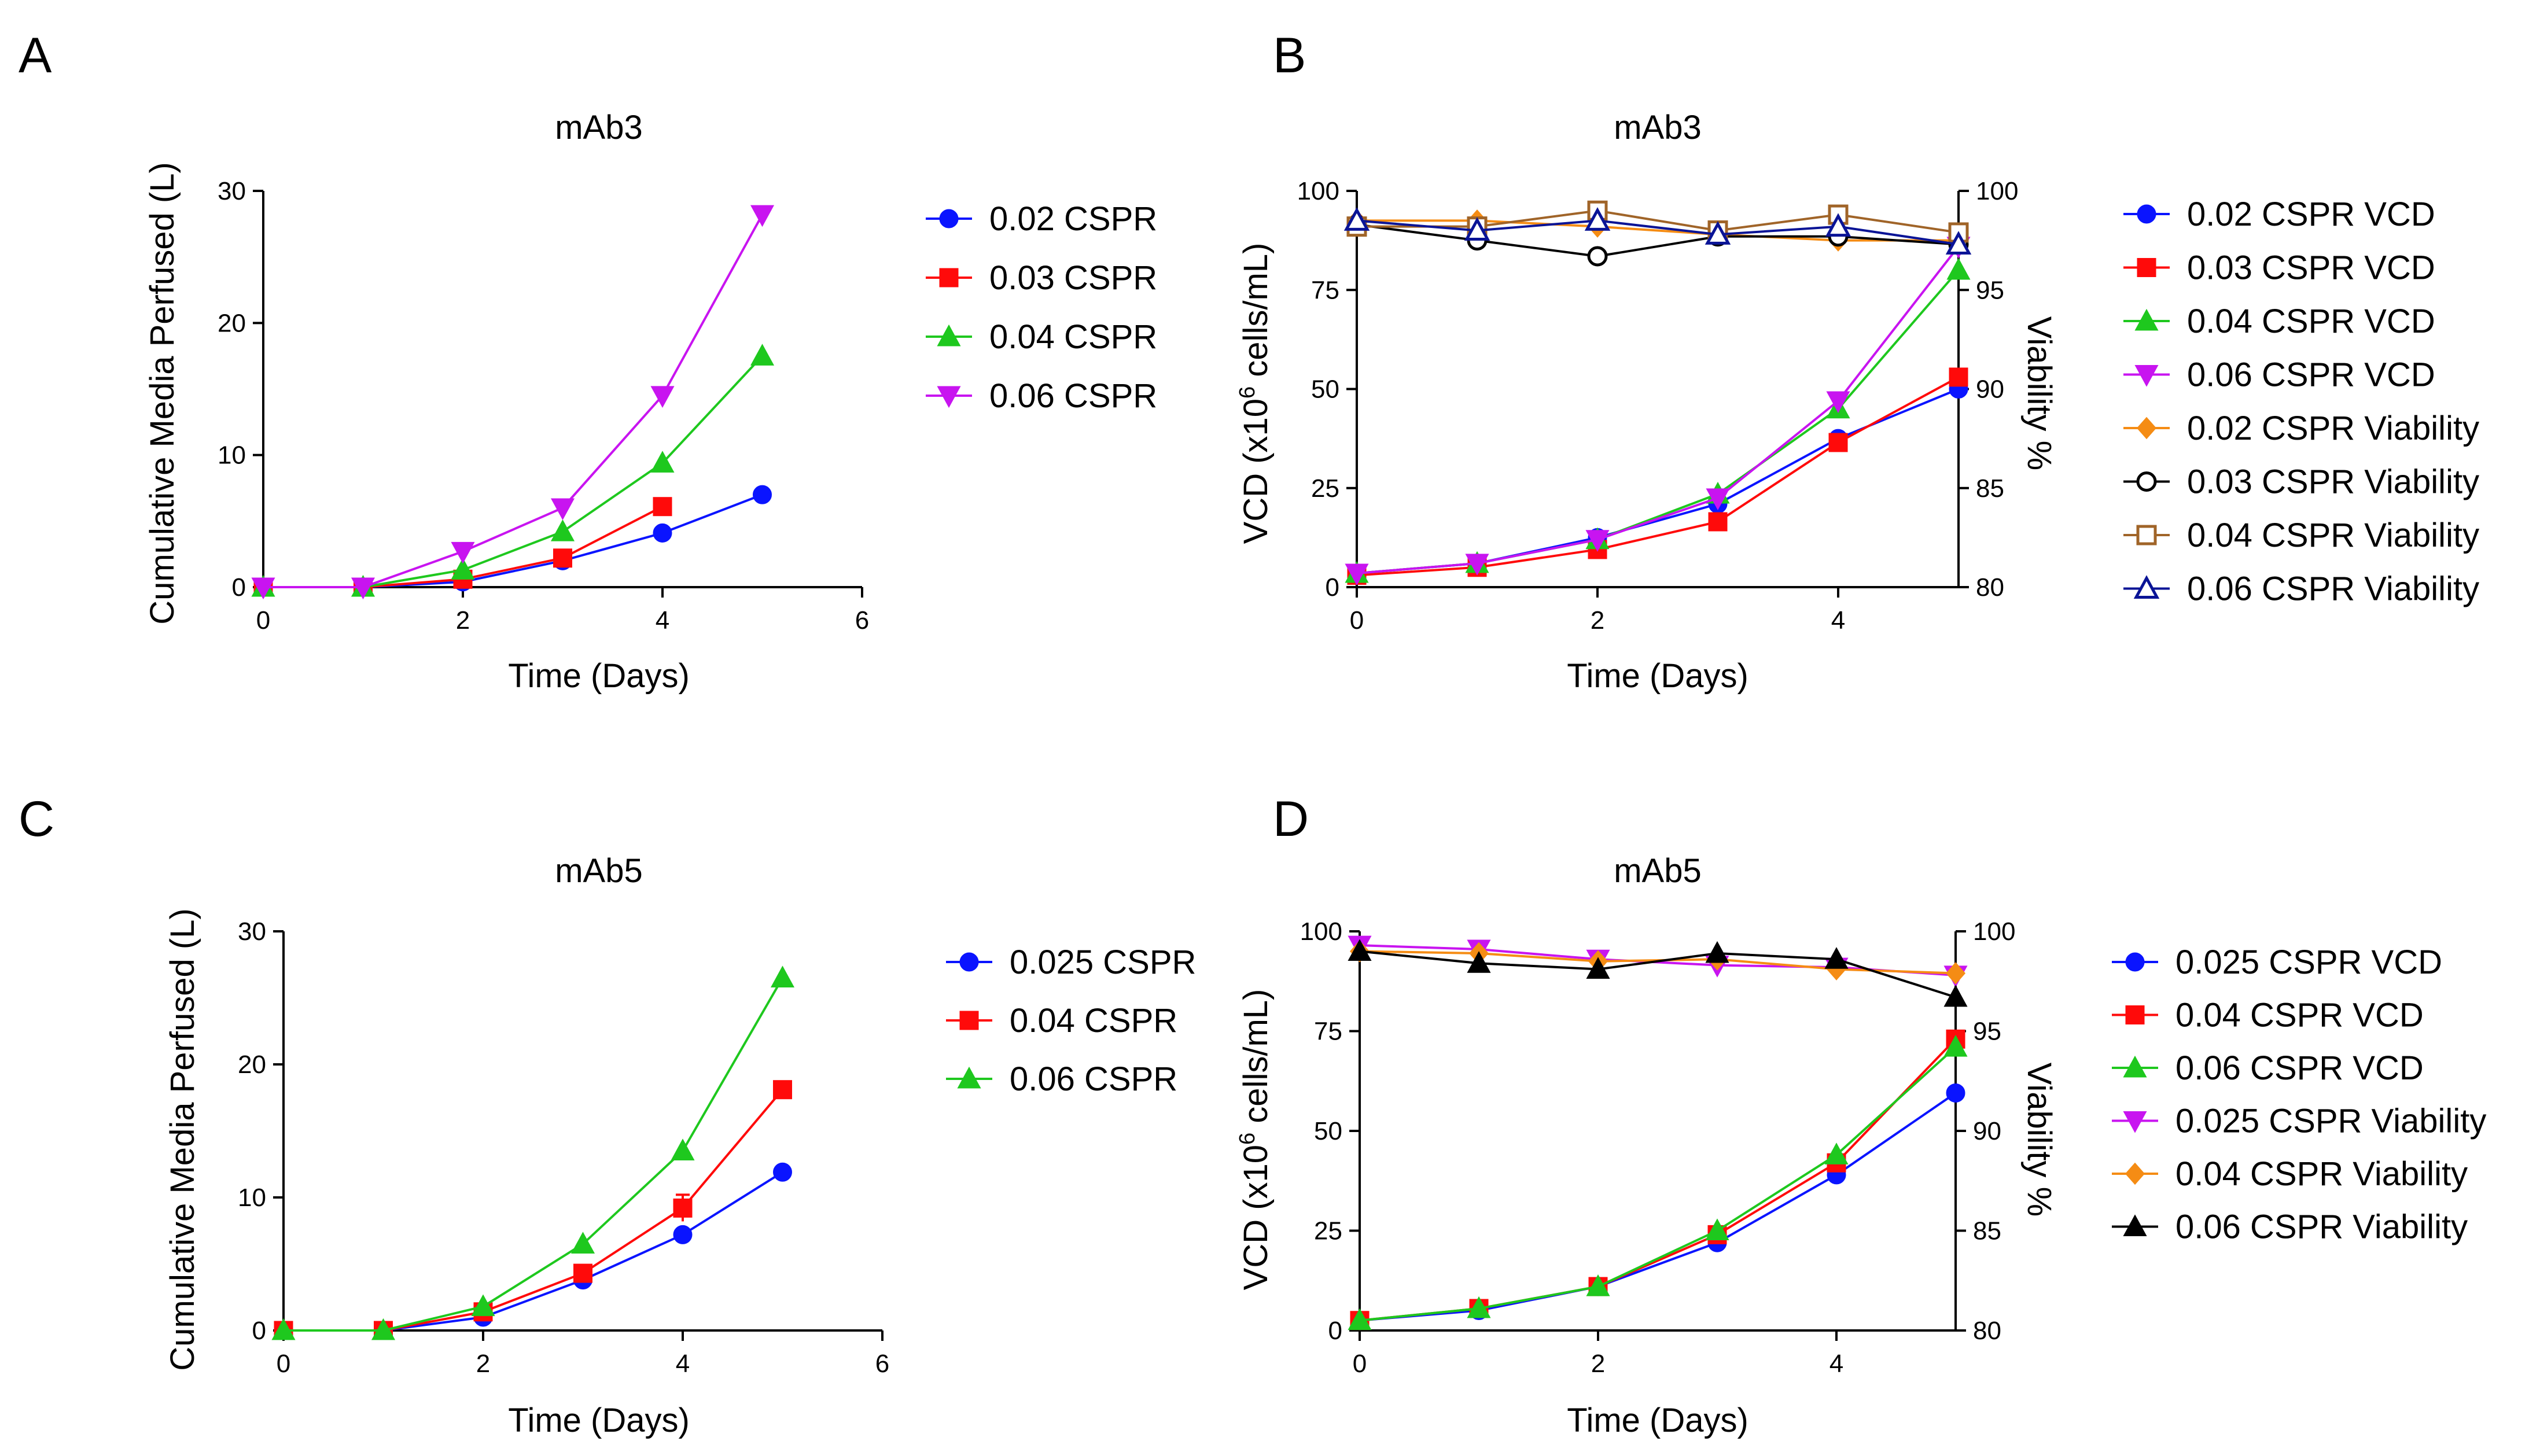  Describe the element at coordinates (252, 1065) in the screenshot. I see `y-tick-label: 20` at that location.